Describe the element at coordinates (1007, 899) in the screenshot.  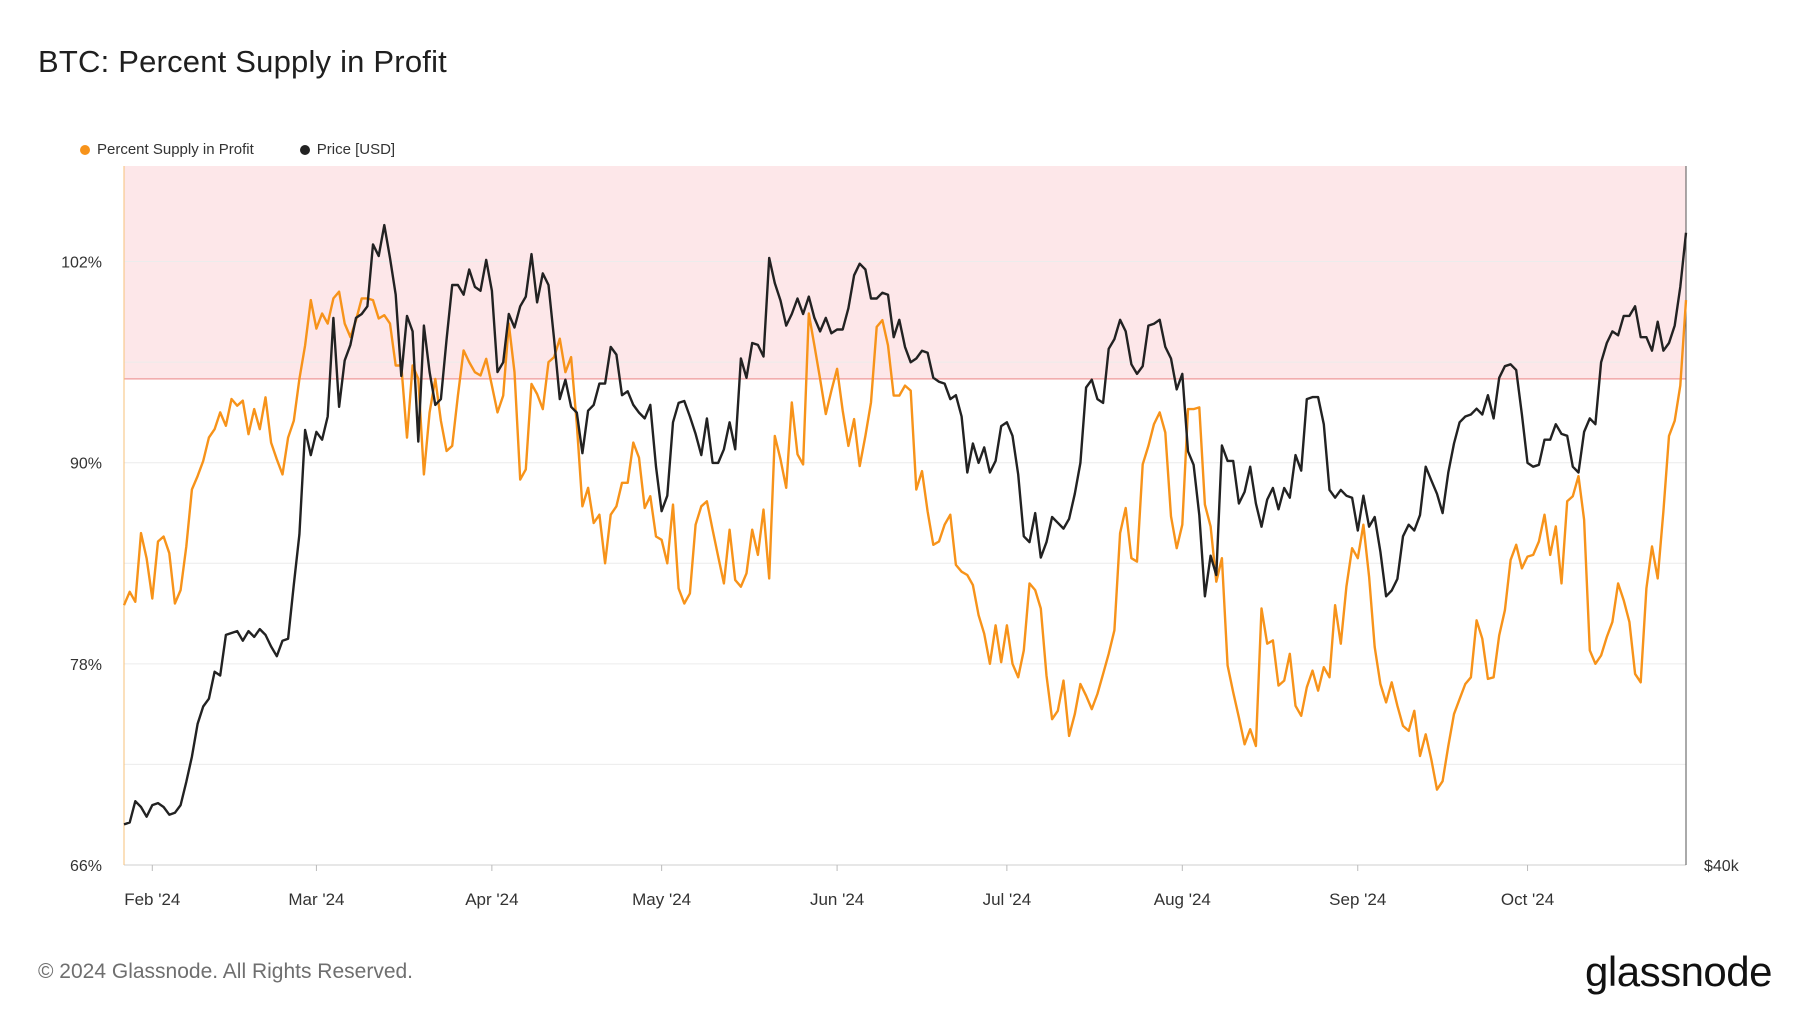
I see `x-tick-label: Jul '24` at that location.